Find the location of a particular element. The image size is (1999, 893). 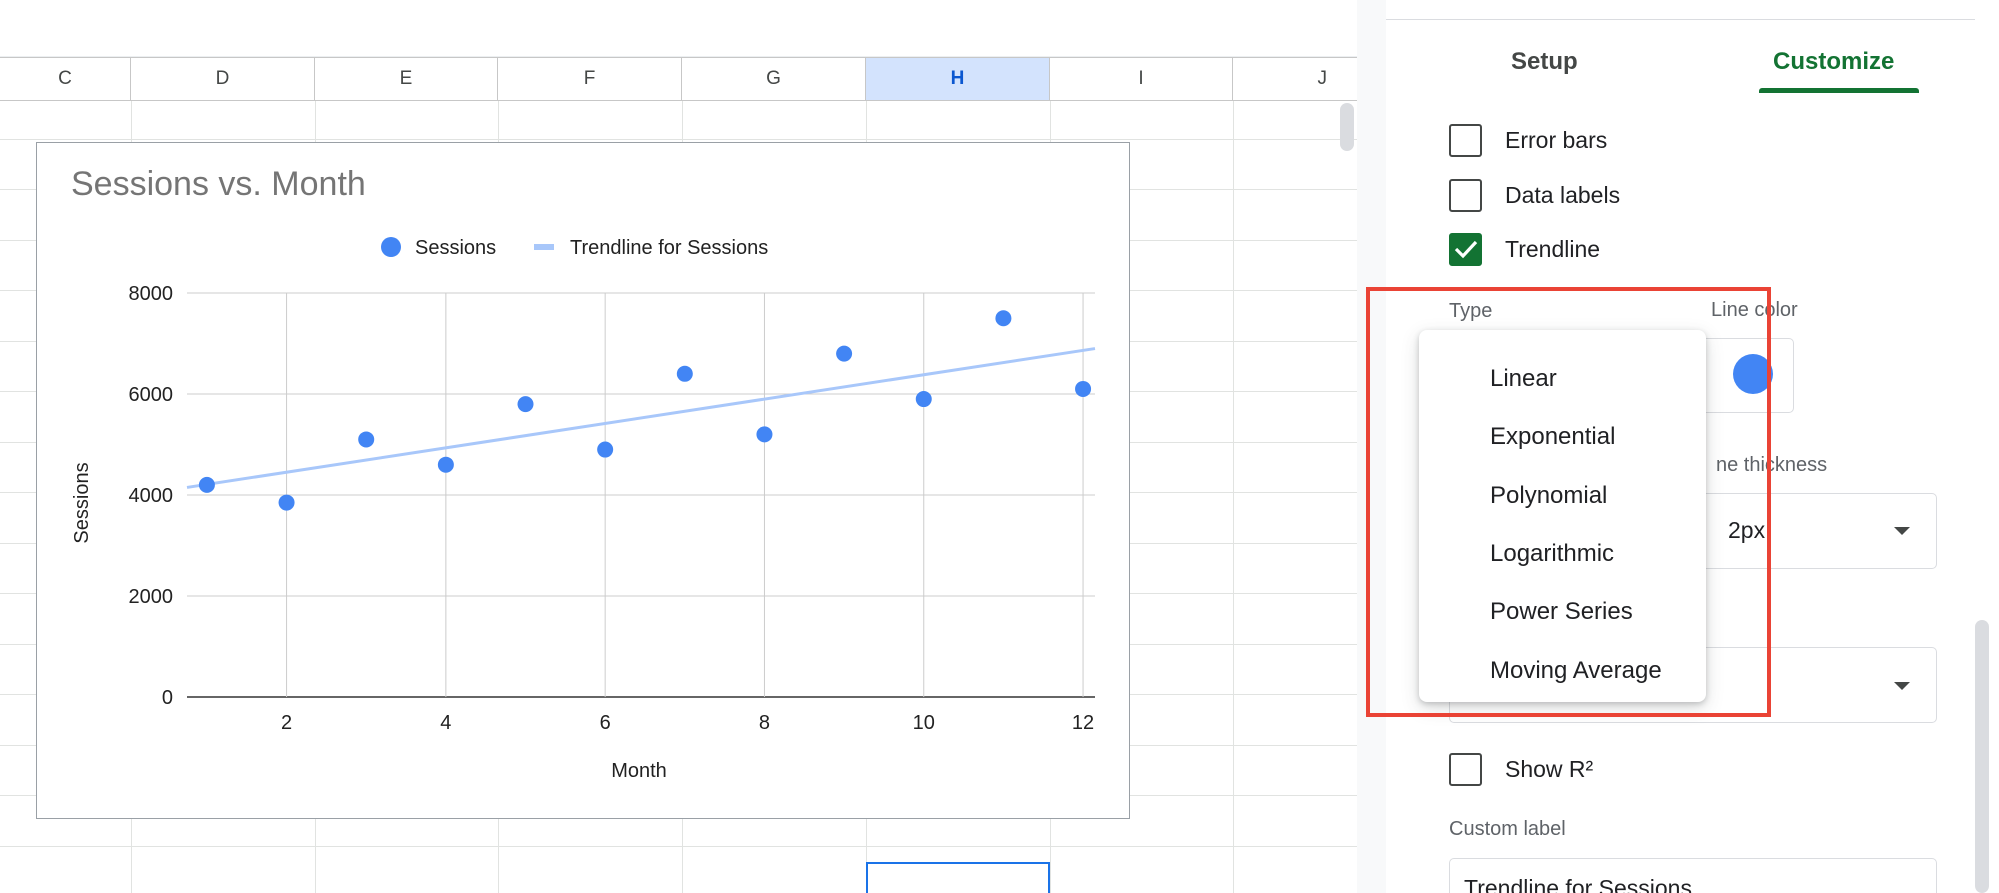

tab-setup: Setup is located at coordinates (1544, 61).